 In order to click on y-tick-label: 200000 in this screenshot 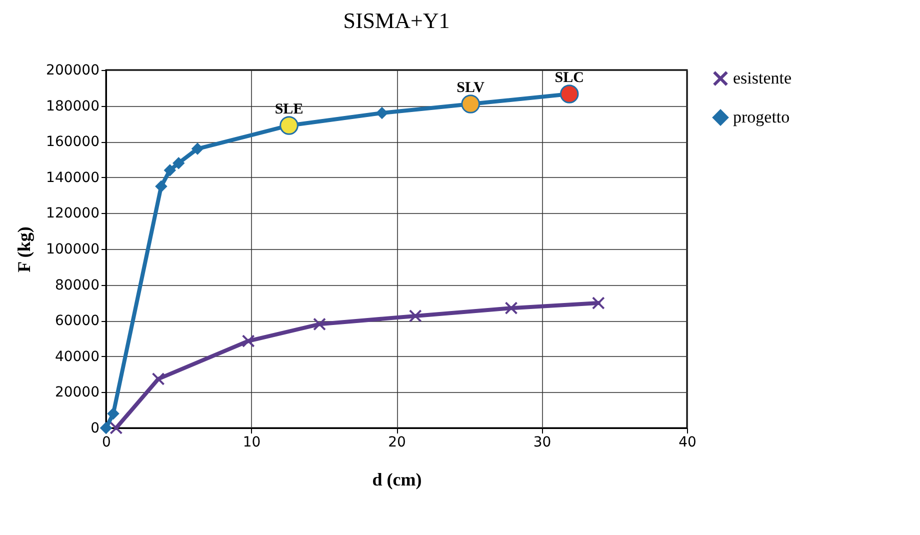, I will do `click(73, 70)`.